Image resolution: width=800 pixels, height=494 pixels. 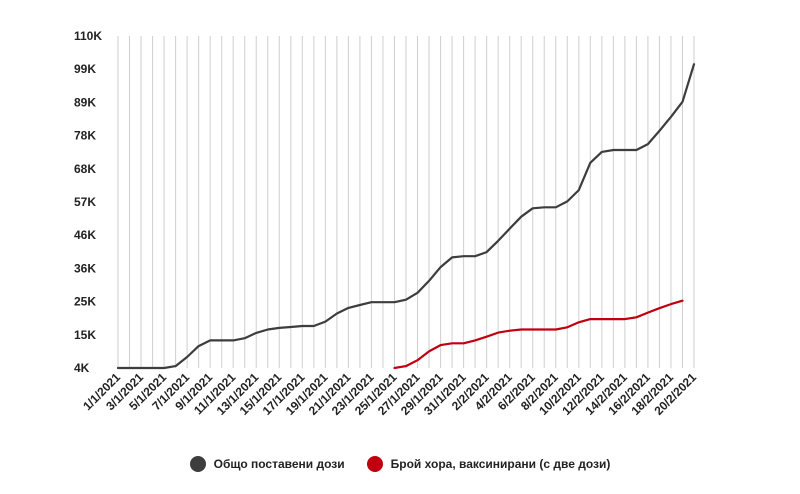 I want to click on y-axis: 4K 15K 25K 36K 46K 57K 68K 78K 89K 99K 110K, so click(x=88, y=202).